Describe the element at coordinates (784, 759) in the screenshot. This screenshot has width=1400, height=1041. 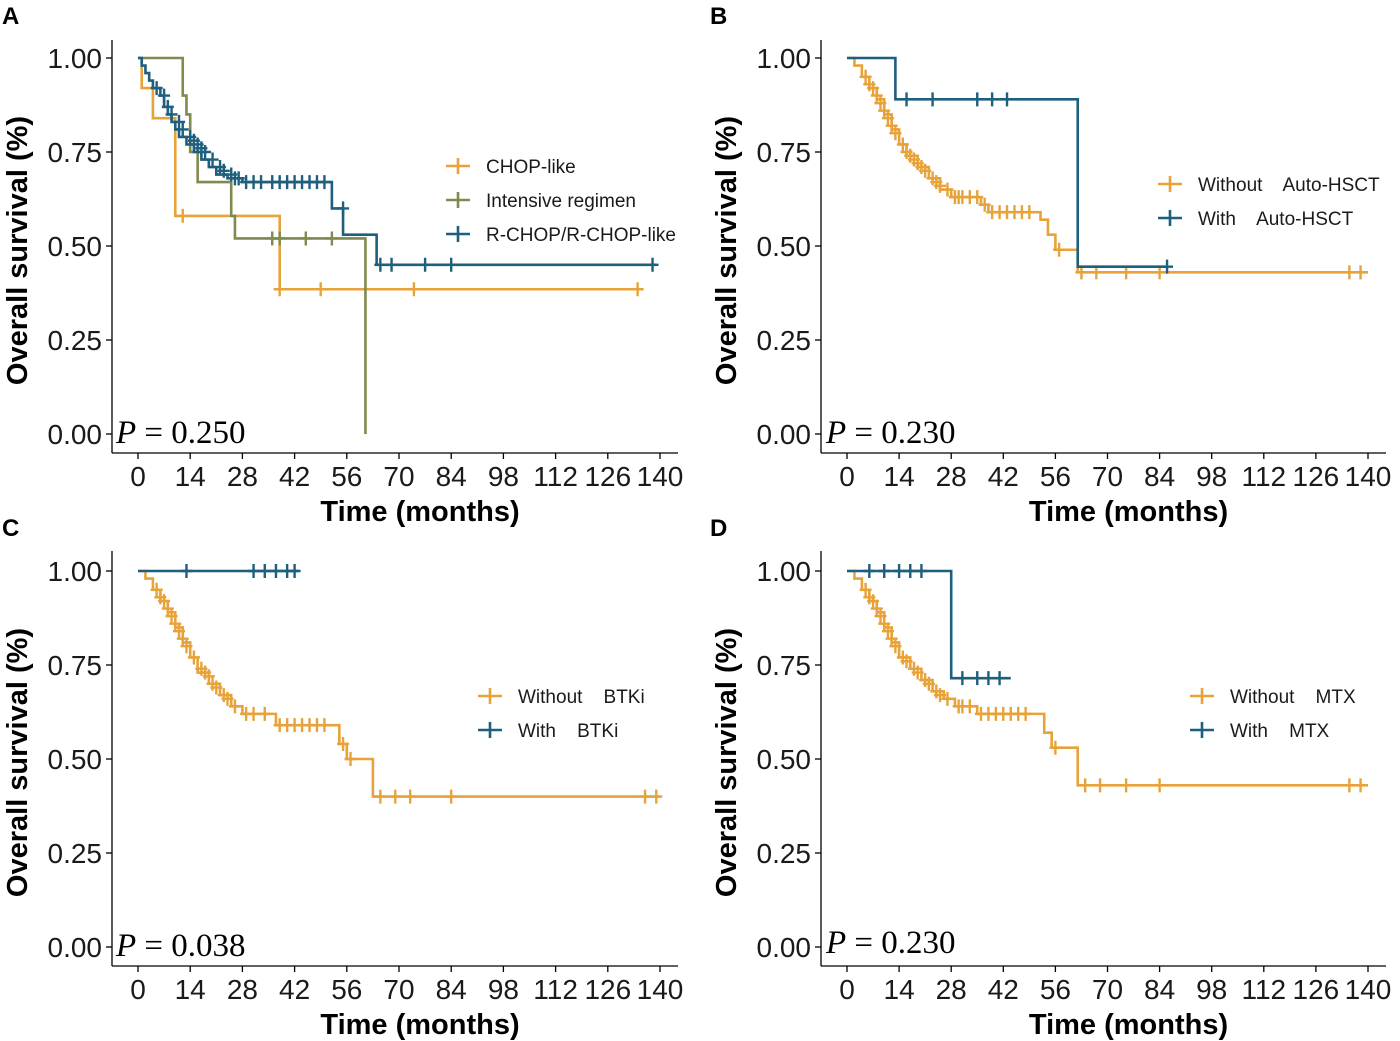
I see `y-tick-label: 0.50` at that location.